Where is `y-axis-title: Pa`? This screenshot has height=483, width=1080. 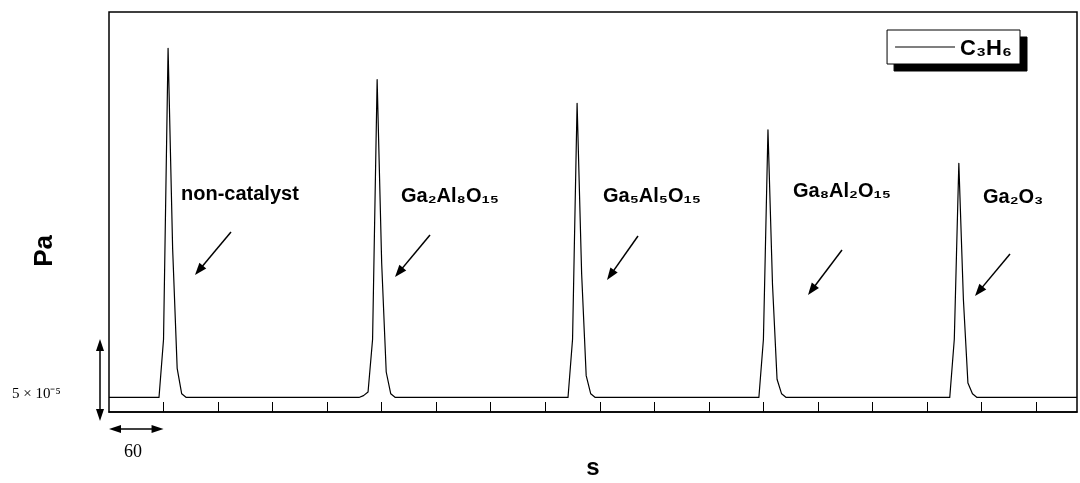 y-axis-title: Pa is located at coordinates (43, 250).